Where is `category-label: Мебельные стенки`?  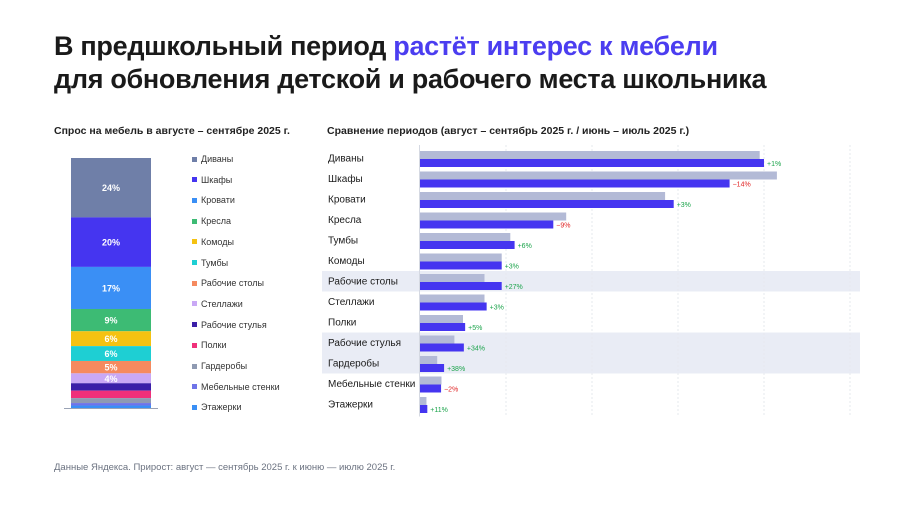 category-label: Мебельные стенки is located at coordinates (371, 384).